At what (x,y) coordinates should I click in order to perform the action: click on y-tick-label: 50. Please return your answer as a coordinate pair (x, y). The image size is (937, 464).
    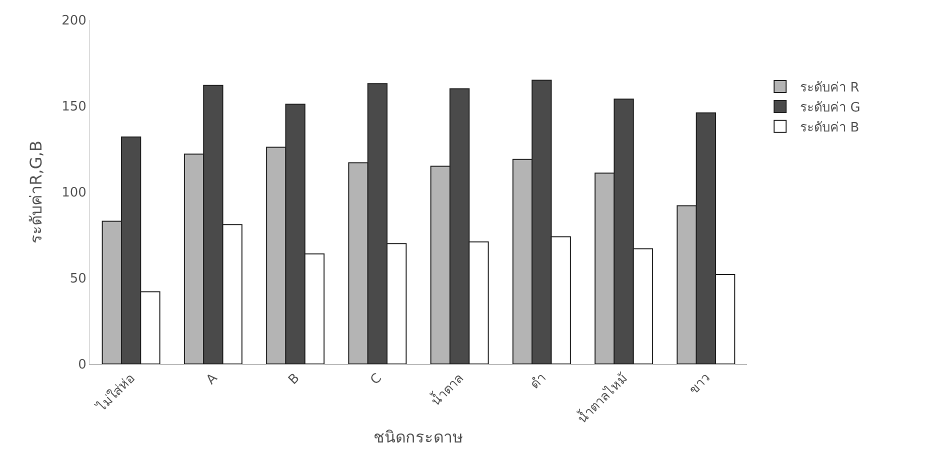
    Looking at the image, I should click on (78, 279).